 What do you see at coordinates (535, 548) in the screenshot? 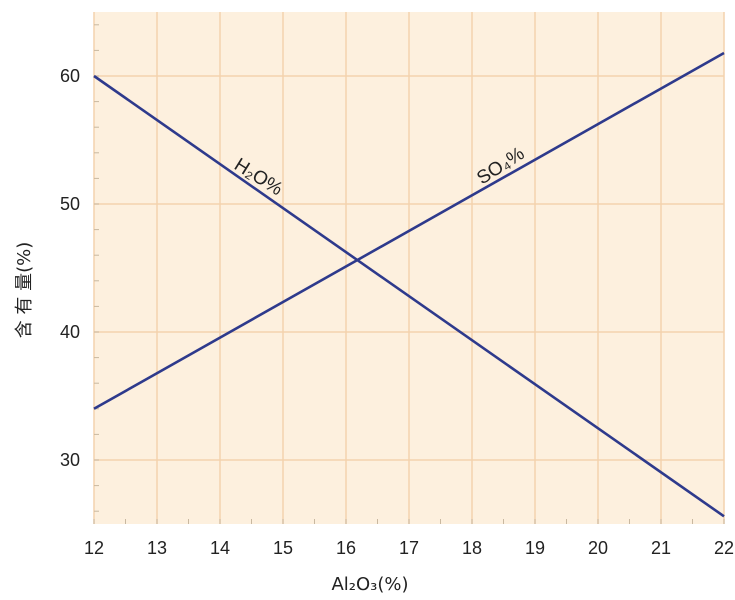
I see `x-tick-label: 19` at bounding box center [535, 548].